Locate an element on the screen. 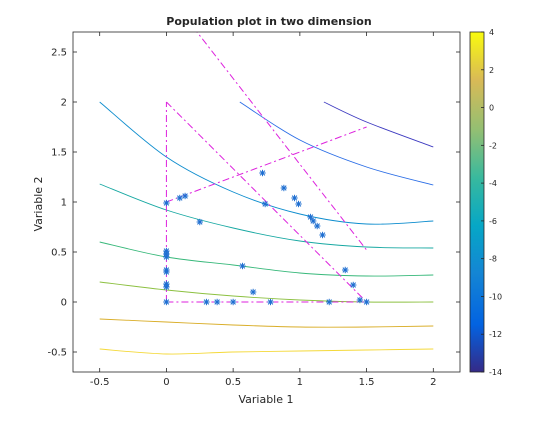 The height and width of the screenshot is (424, 560). y-tick-label: 2.5 is located at coordinates (59, 53).